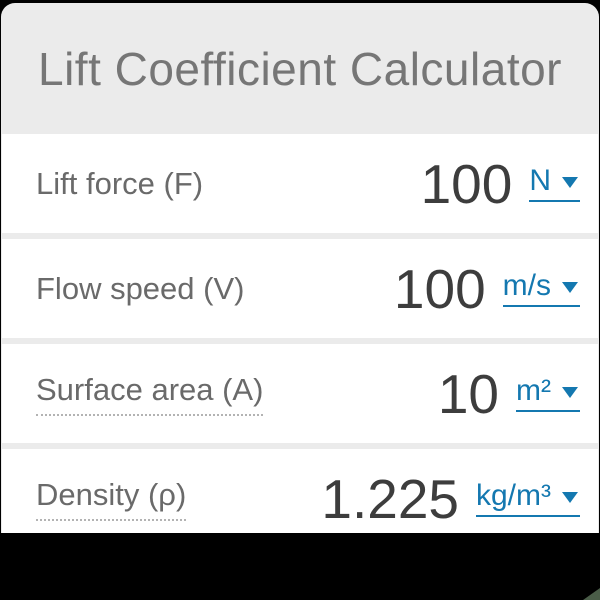 This screenshot has height=600, width=600. I want to click on lift-force-unit-label: N, so click(540, 180).